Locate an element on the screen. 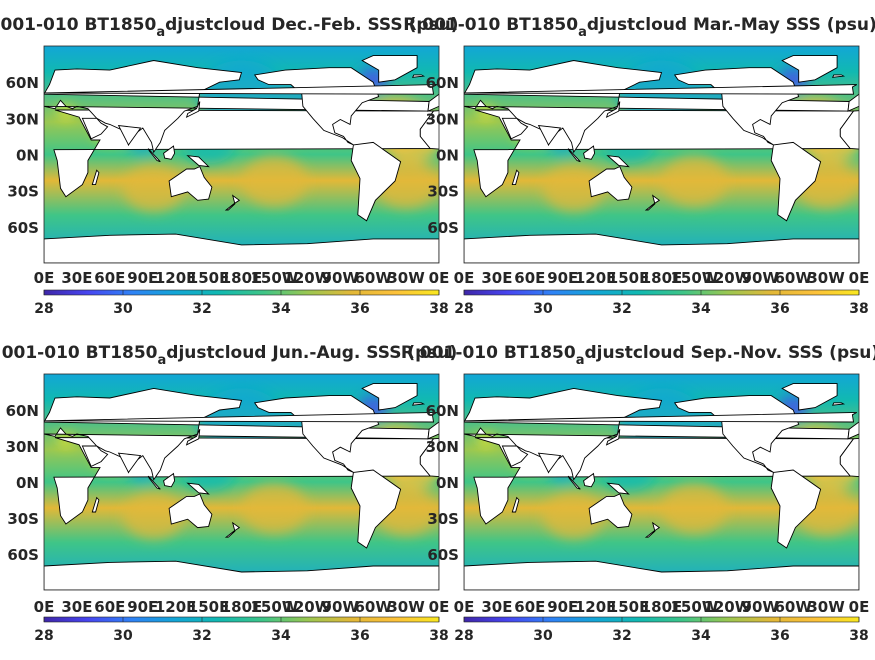 The image size is (875, 660). land-antarctica is located at coordinates (241, 248).